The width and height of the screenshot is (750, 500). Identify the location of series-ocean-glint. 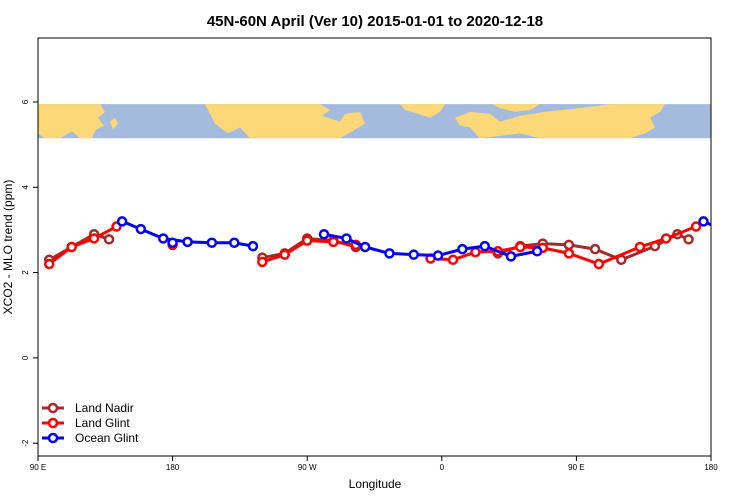
(432, 239).